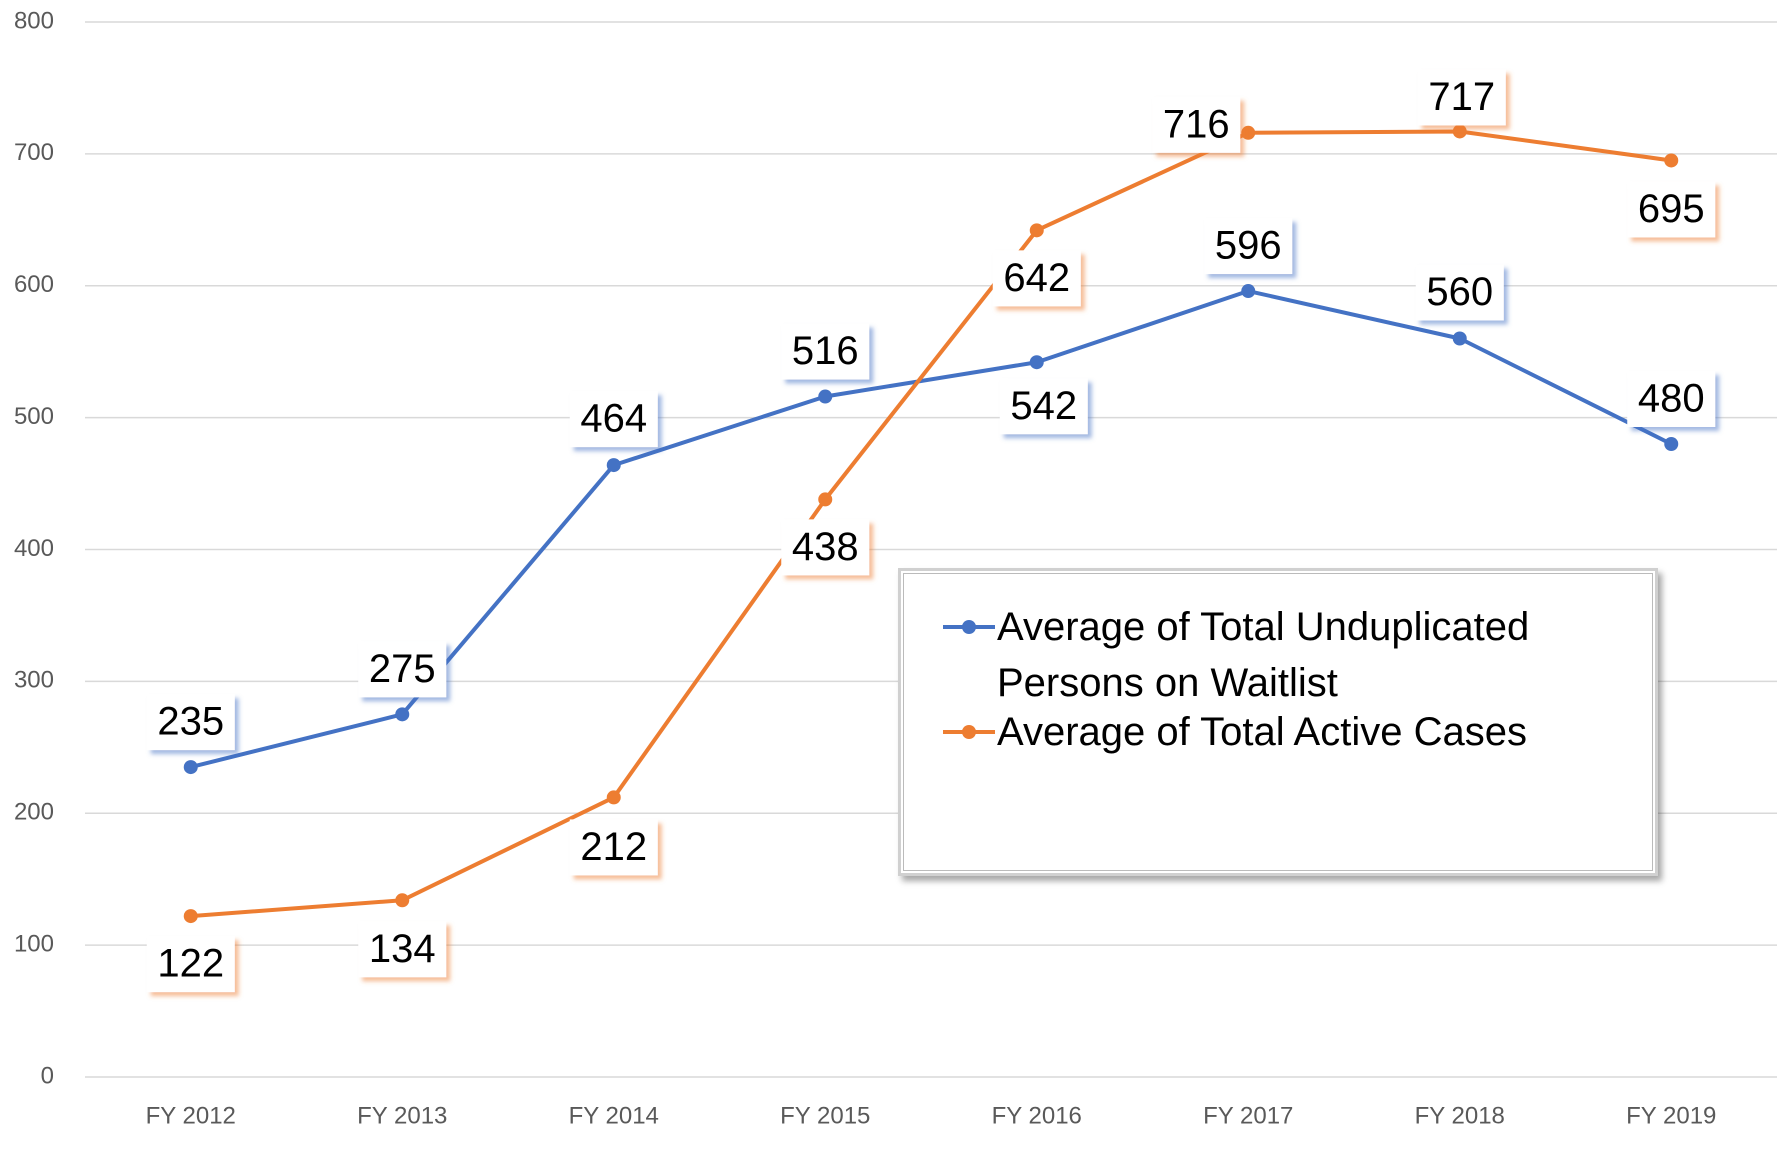  I want to click on data-label: 122, so click(190, 964).